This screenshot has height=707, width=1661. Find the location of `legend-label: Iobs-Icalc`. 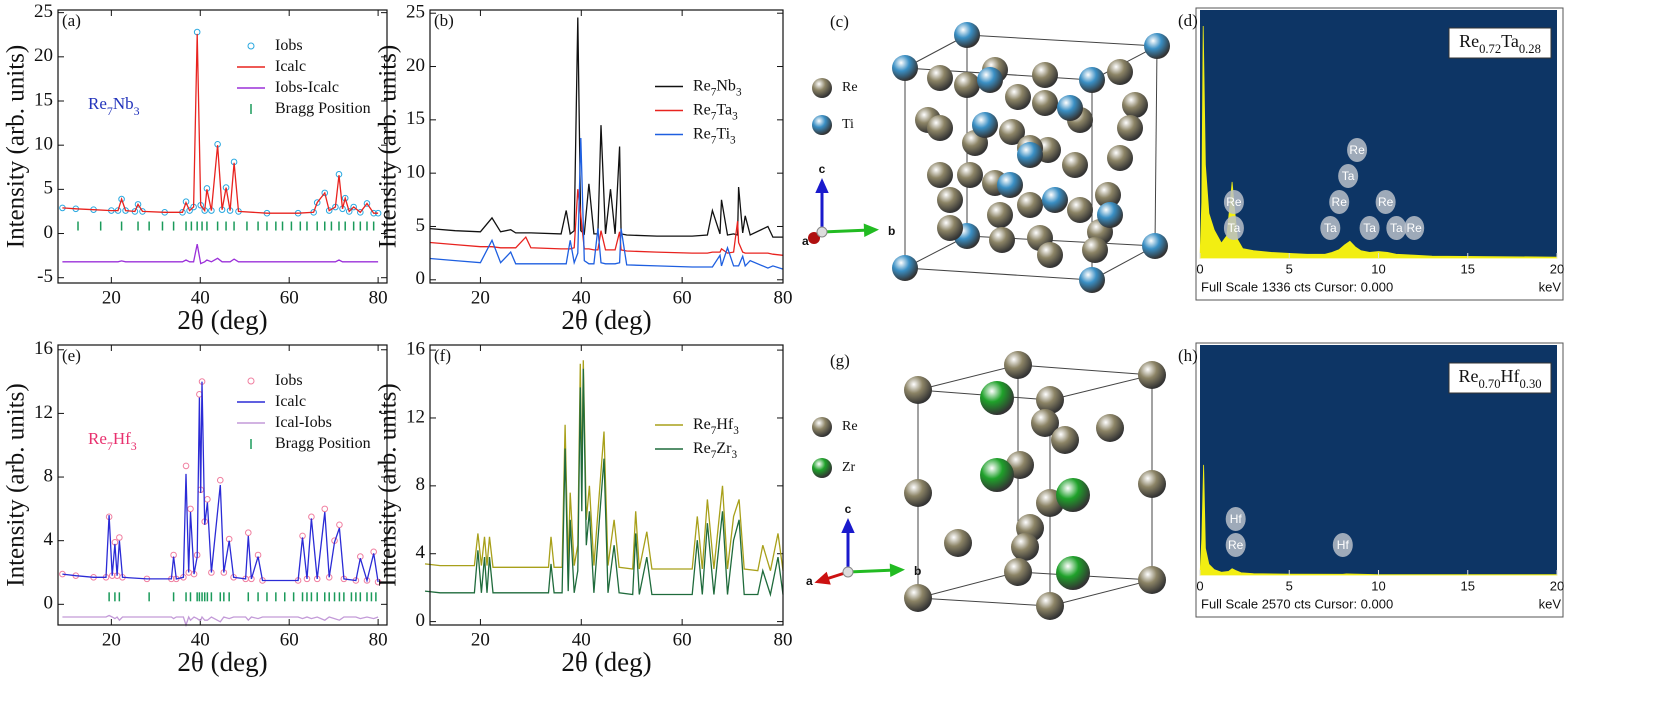

legend-label: Iobs-Icalc is located at coordinates (307, 87).